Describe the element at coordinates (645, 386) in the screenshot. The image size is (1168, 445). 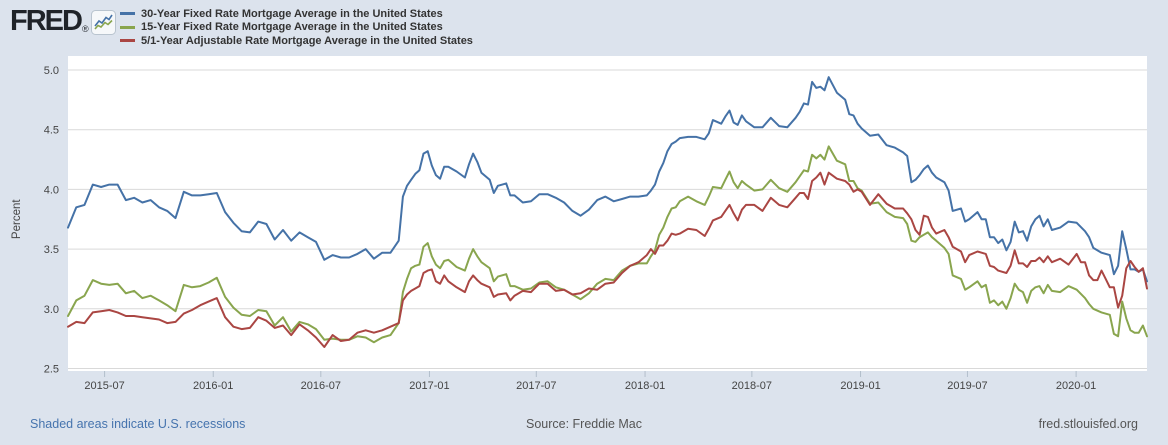
I see `x-tick-label: 2018-01` at that location.